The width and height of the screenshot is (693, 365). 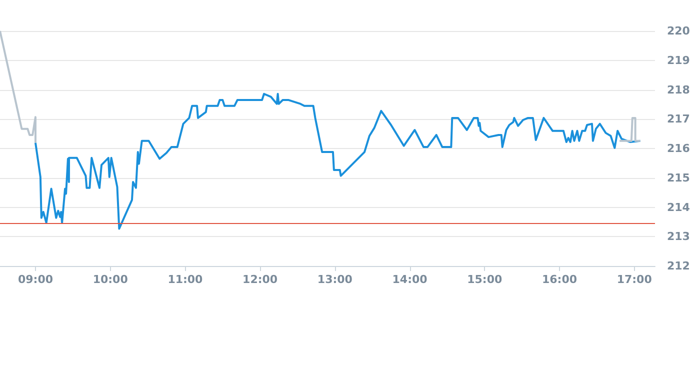 I want to click on x-tick-label: 15:00, so click(x=484, y=279).